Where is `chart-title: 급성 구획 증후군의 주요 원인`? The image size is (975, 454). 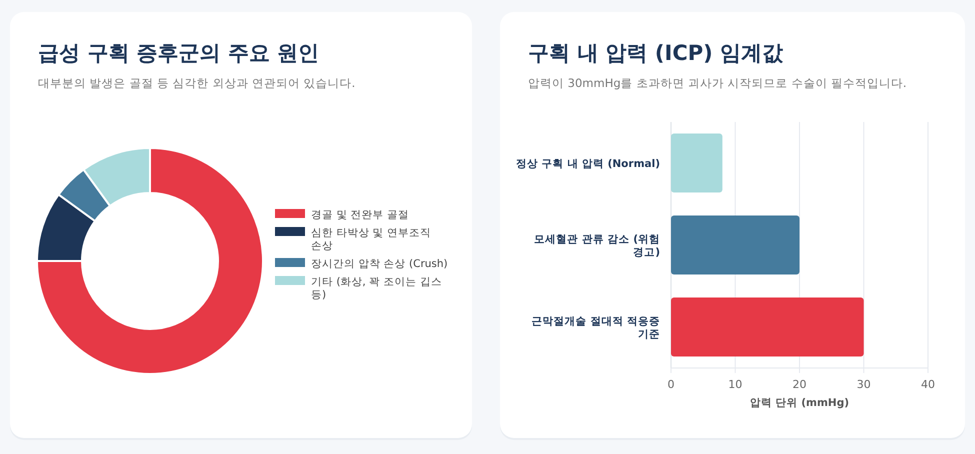 chart-title: 급성 구획 증후군의 주요 원인 is located at coordinates (179, 53).